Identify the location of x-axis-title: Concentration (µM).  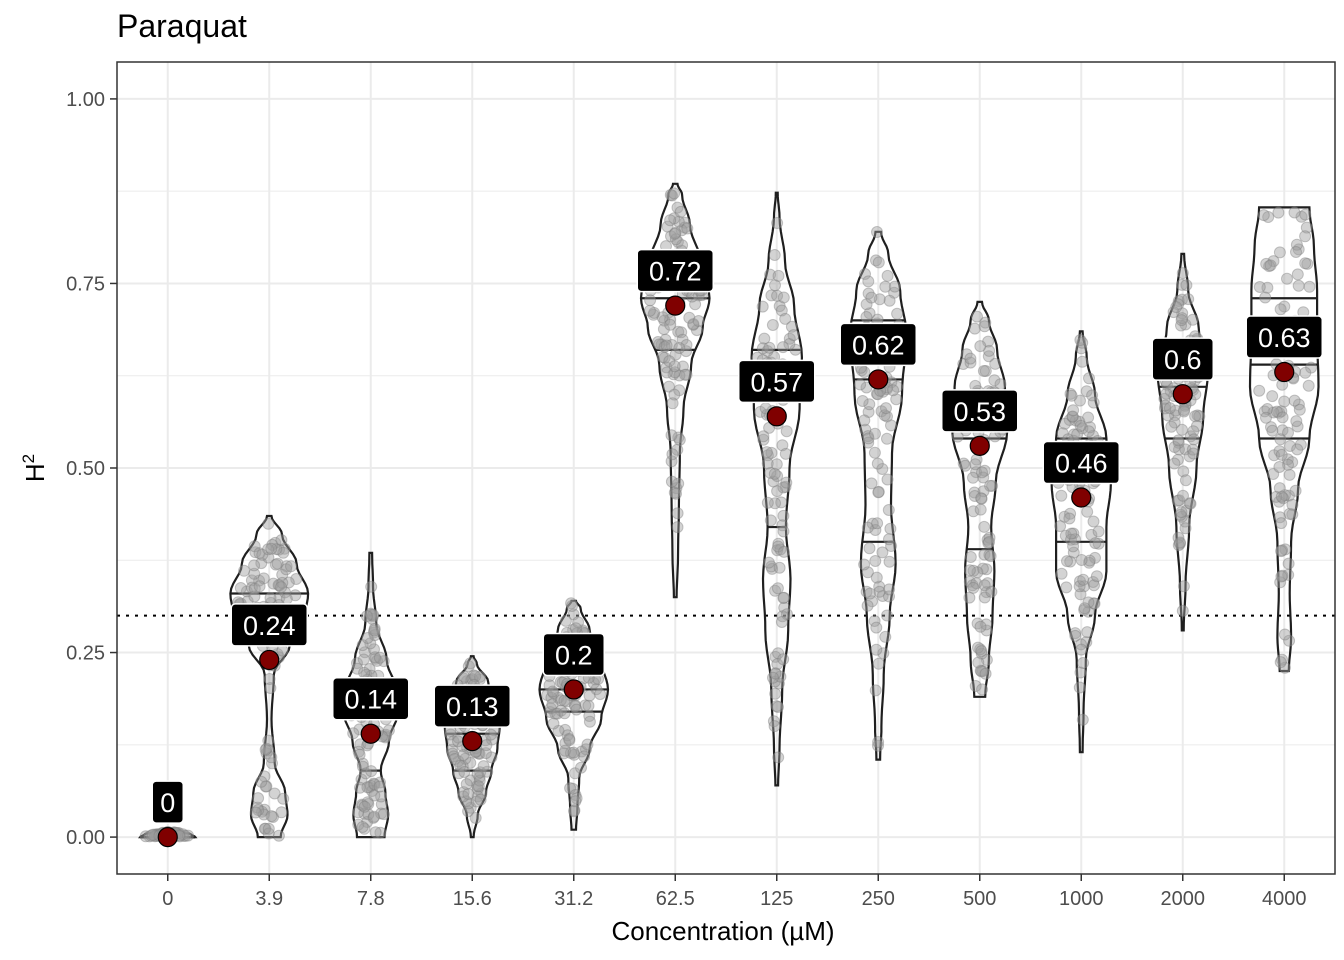
(722, 931).